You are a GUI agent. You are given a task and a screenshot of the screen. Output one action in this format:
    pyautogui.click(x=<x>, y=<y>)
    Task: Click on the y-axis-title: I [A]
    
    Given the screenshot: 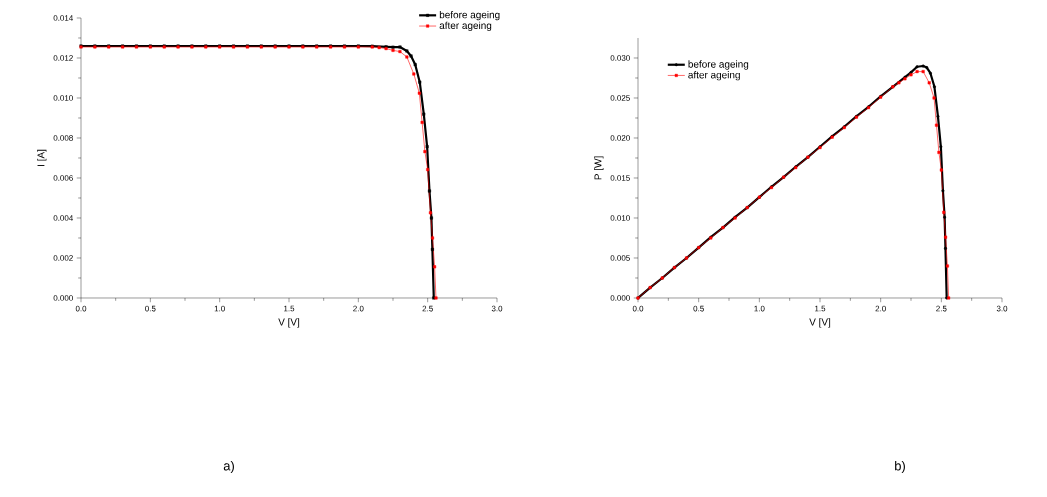 What is the action you would take?
    pyautogui.click(x=42, y=157)
    